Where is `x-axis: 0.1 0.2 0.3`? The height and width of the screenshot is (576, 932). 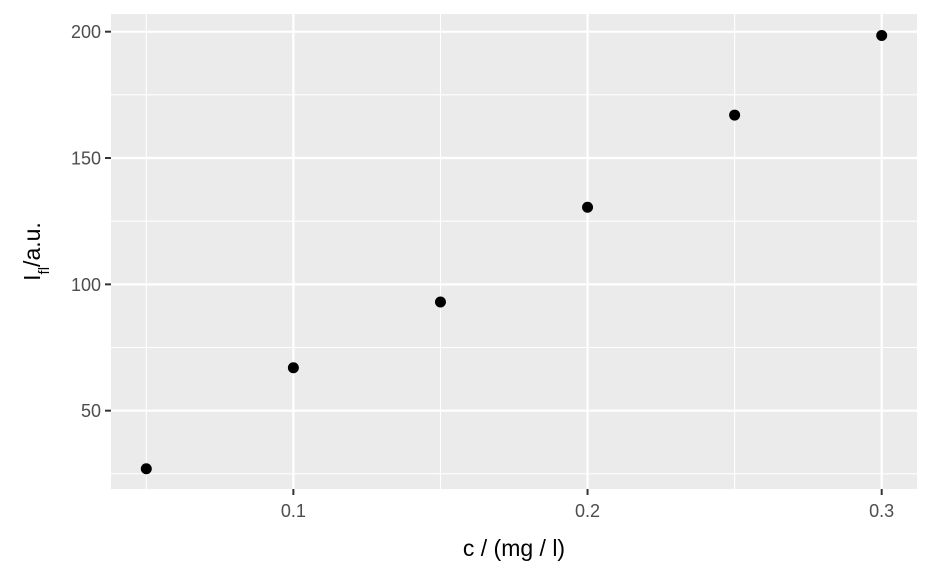
x-axis: 0.1 0.2 0.3 is located at coordinates (587, 505).